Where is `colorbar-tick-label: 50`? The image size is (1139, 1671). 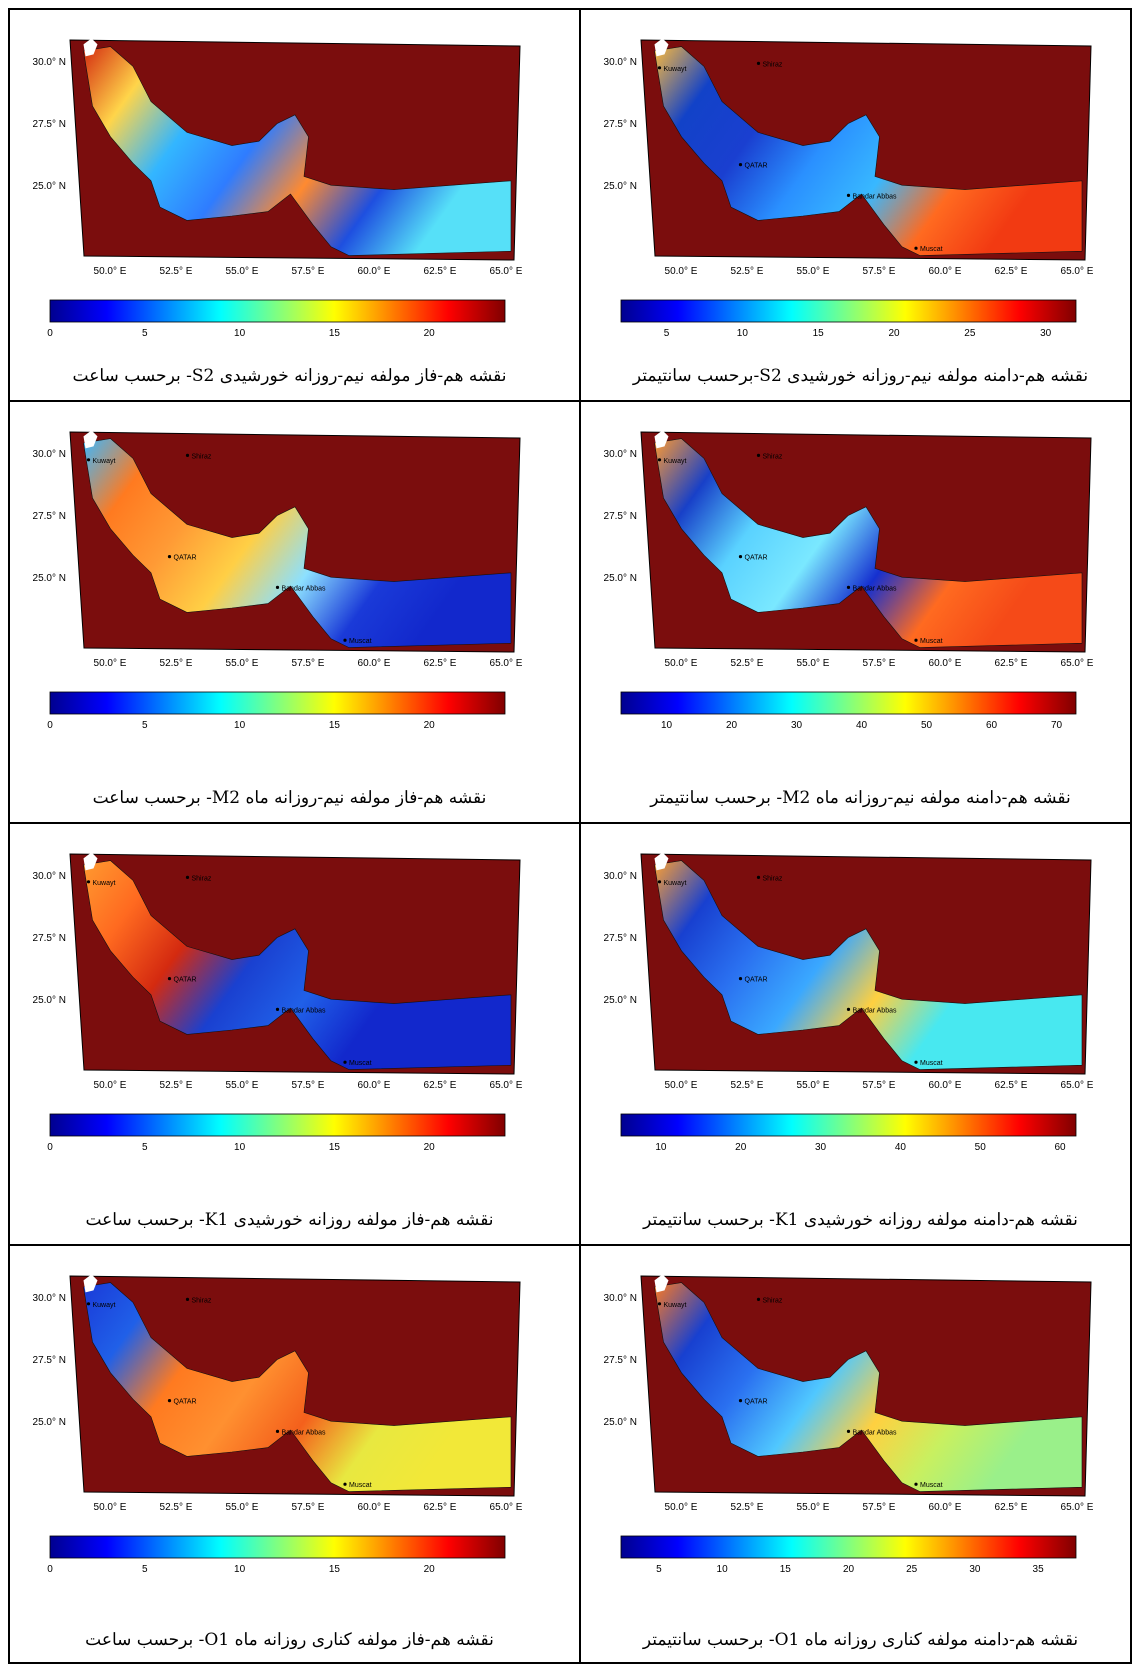 colorbar-tick-label: 50 is located at coordinates (981, 1147).